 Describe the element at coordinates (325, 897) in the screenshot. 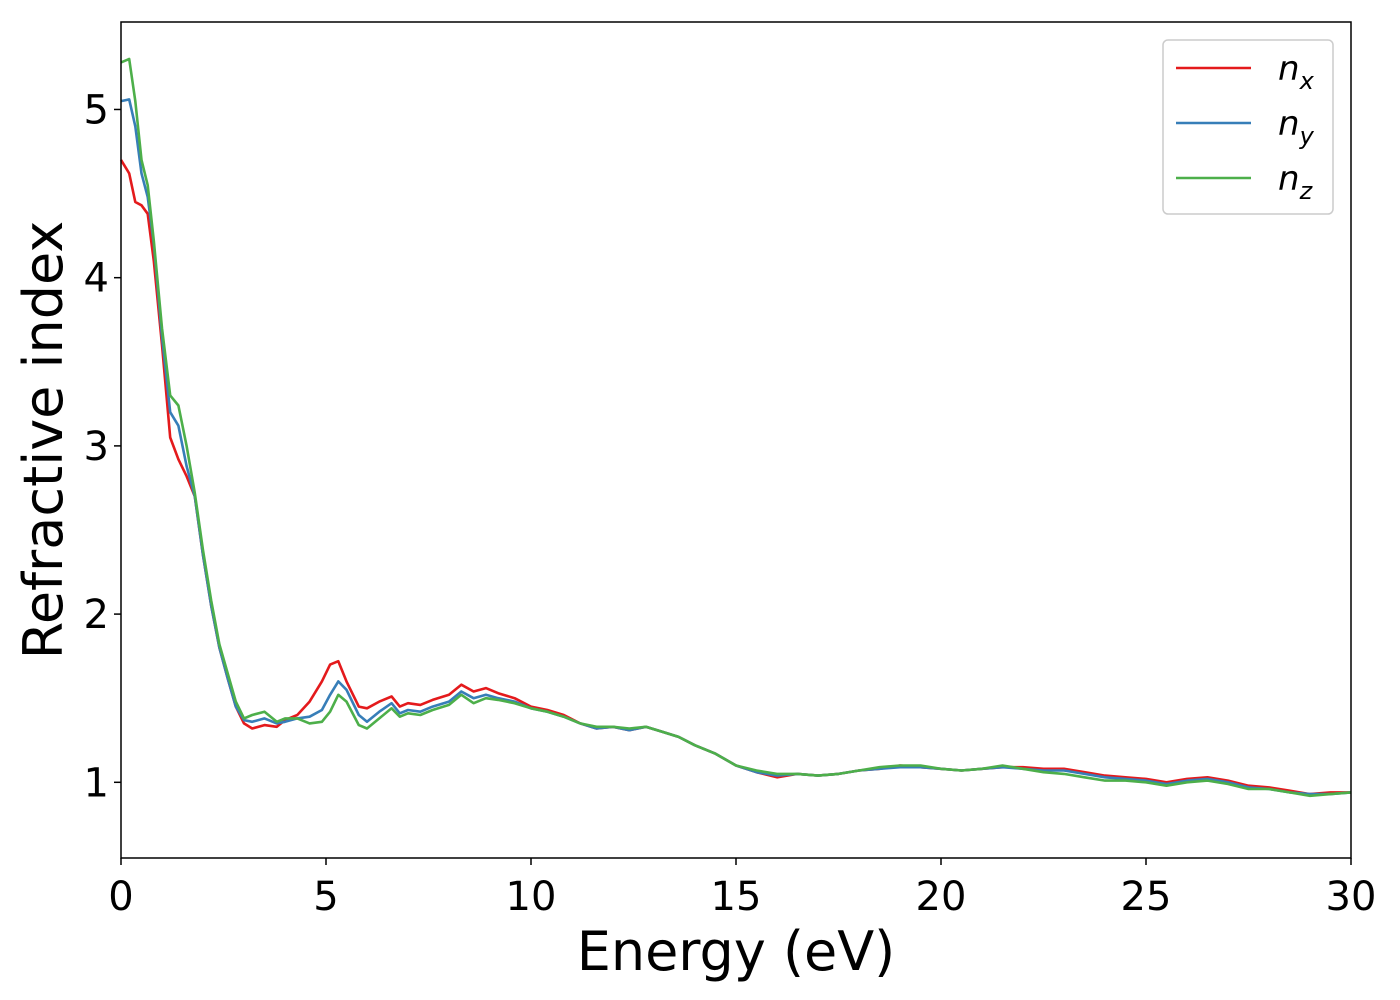

I see `x-tick-label: 5` at that location.